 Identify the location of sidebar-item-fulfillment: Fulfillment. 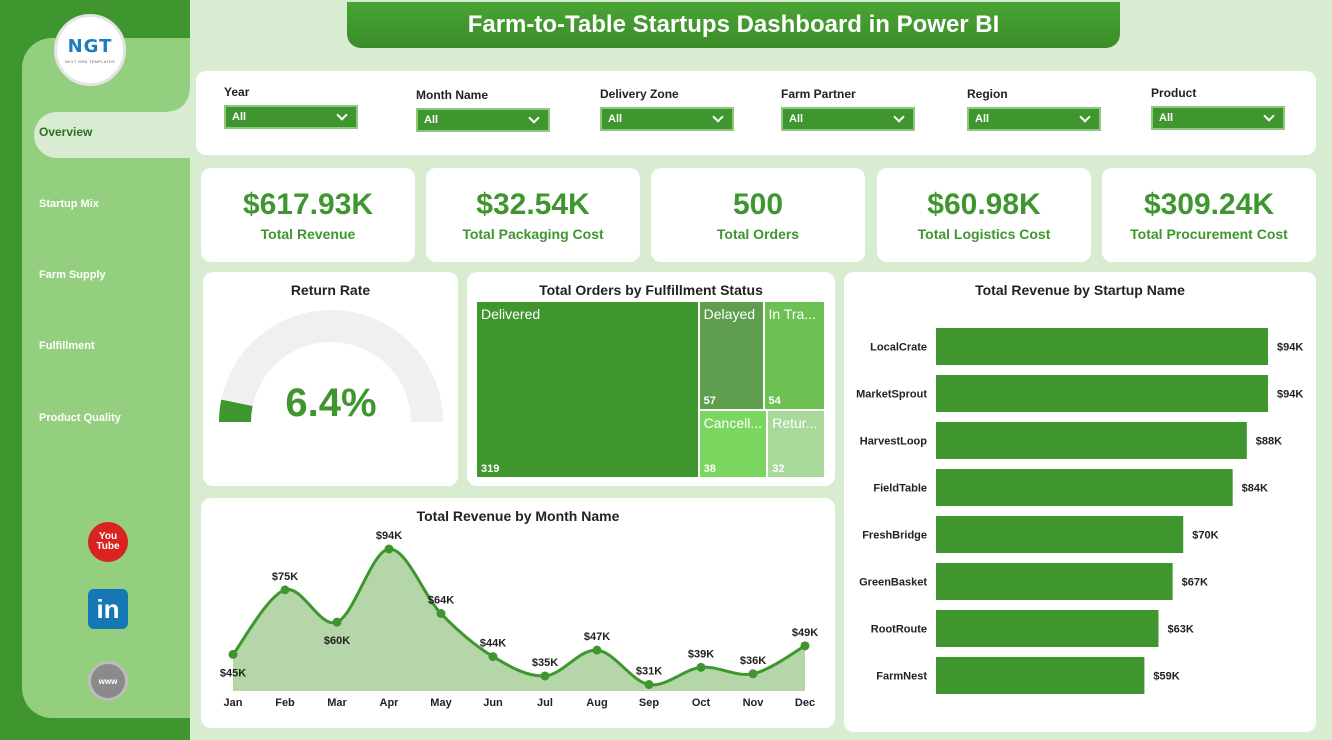
(67, 346).